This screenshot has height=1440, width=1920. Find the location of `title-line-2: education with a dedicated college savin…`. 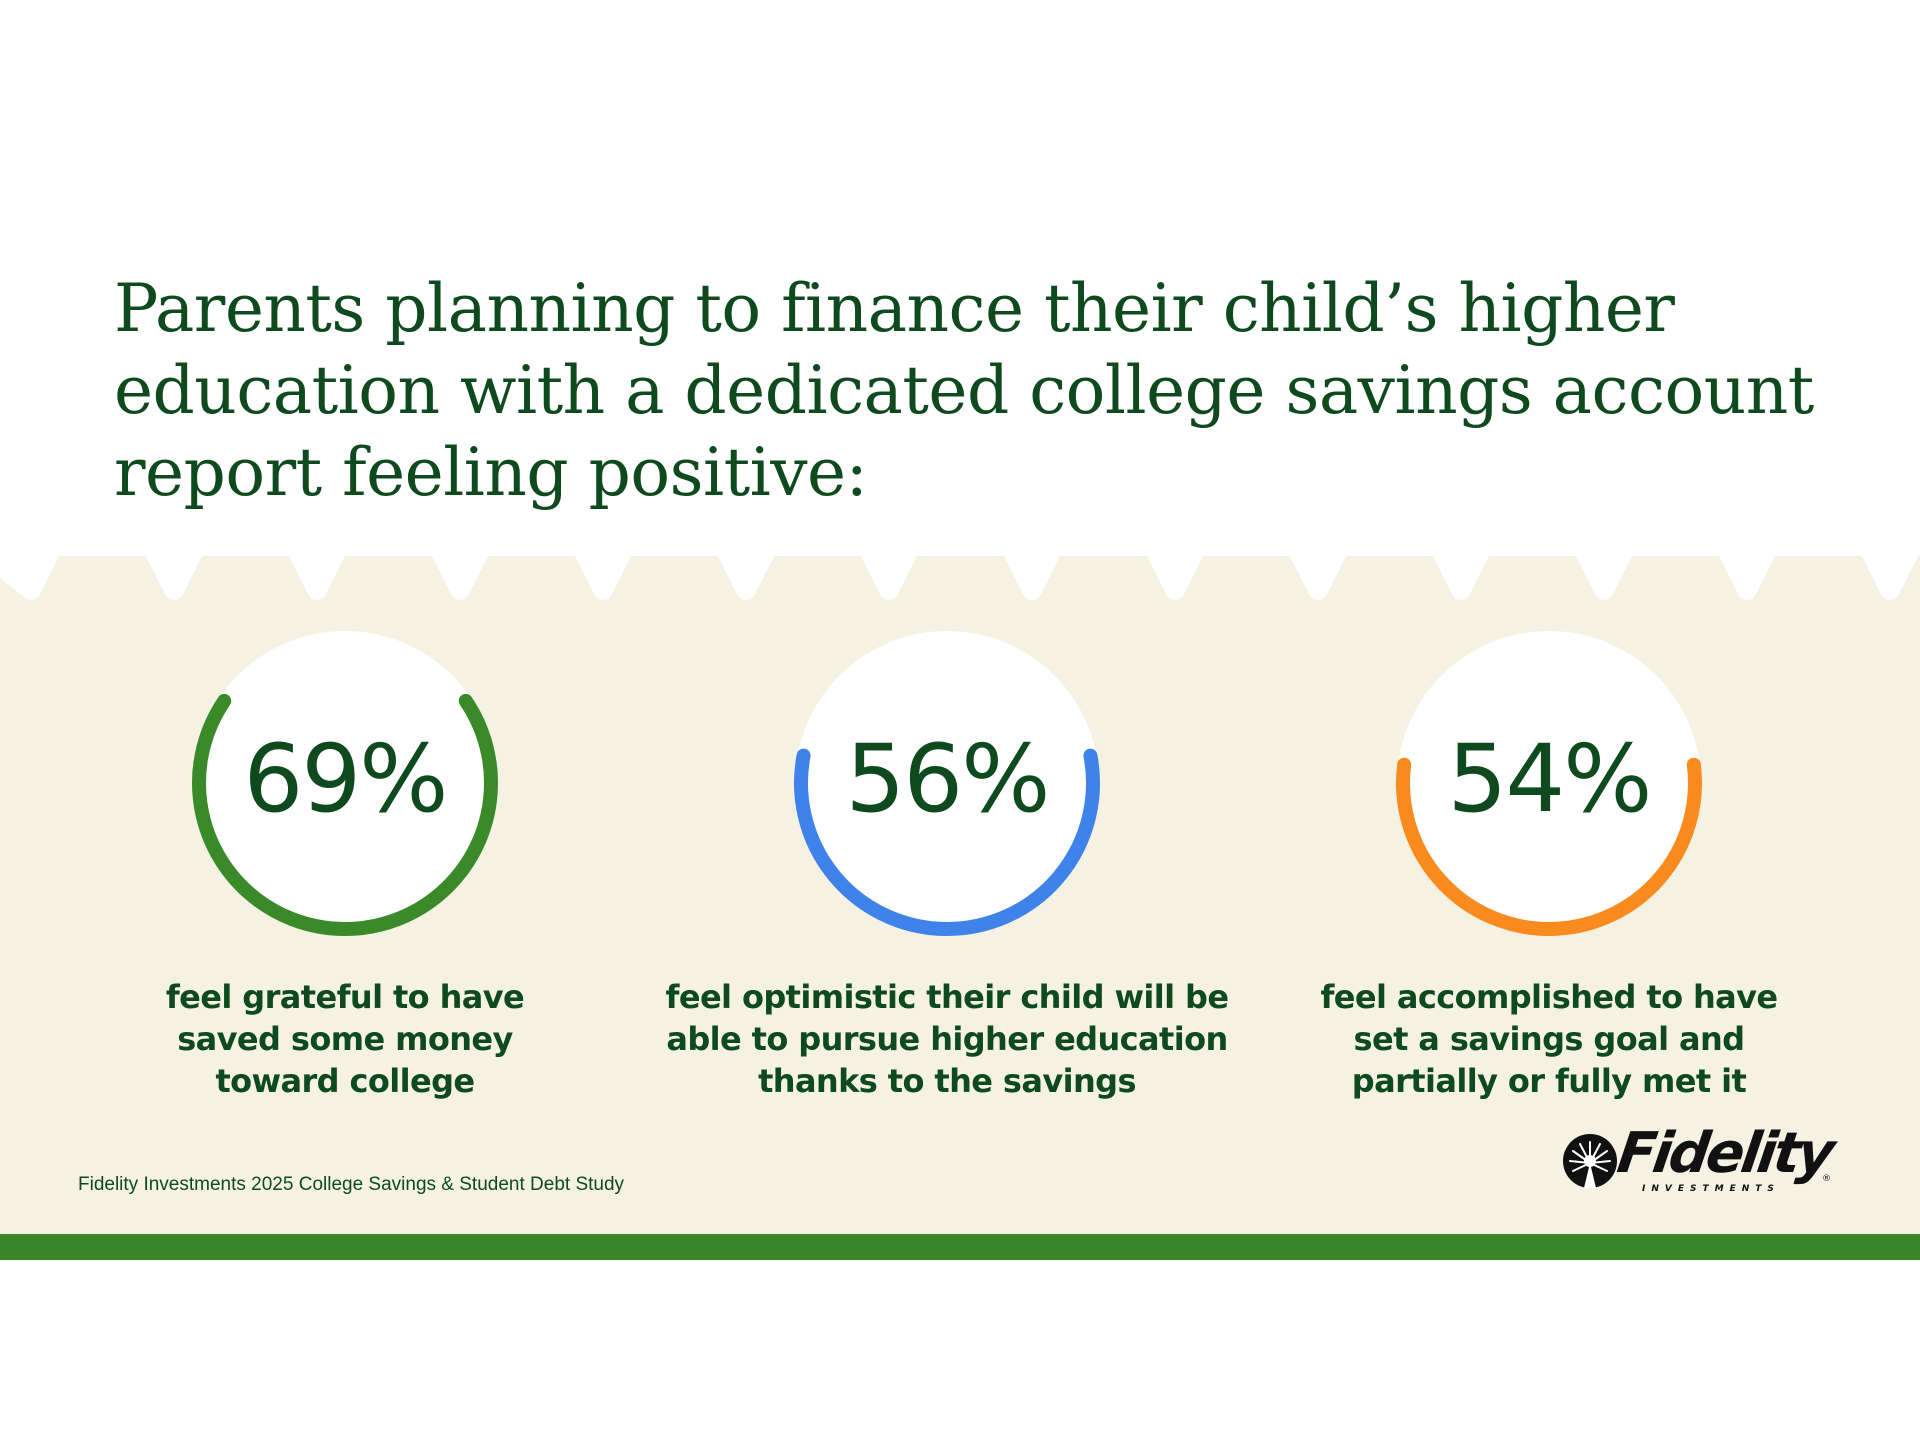

title-line-2: education with a dedicated college savin… is located at coordinates (964, 390).